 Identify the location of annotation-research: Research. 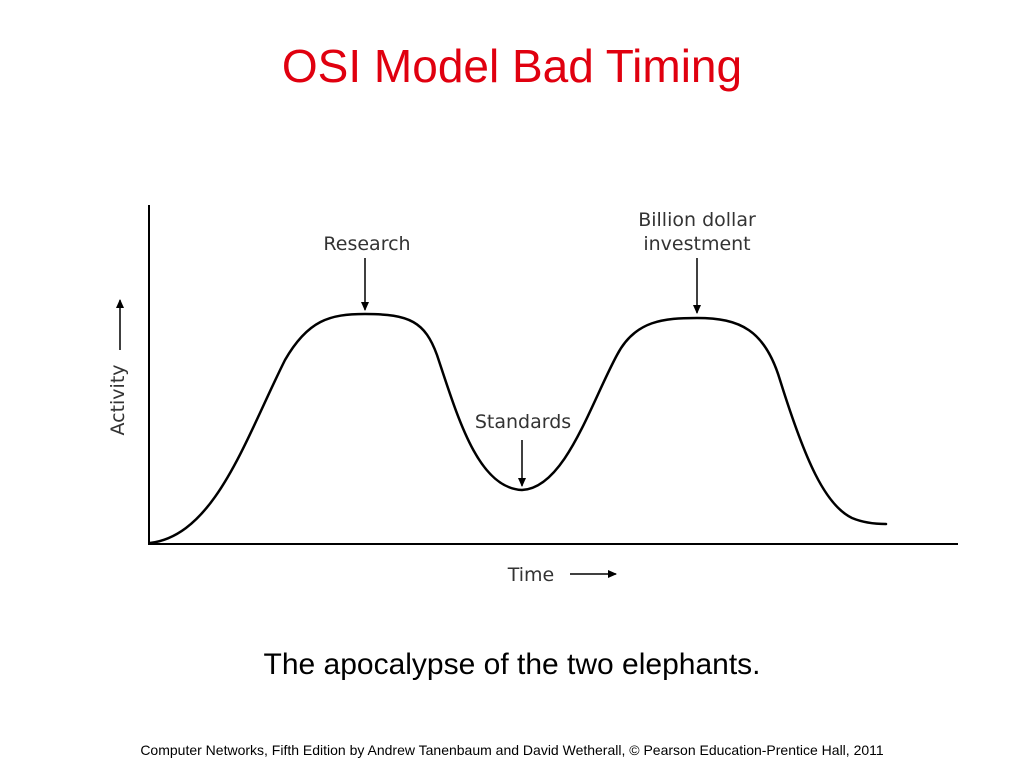
(366, 244).